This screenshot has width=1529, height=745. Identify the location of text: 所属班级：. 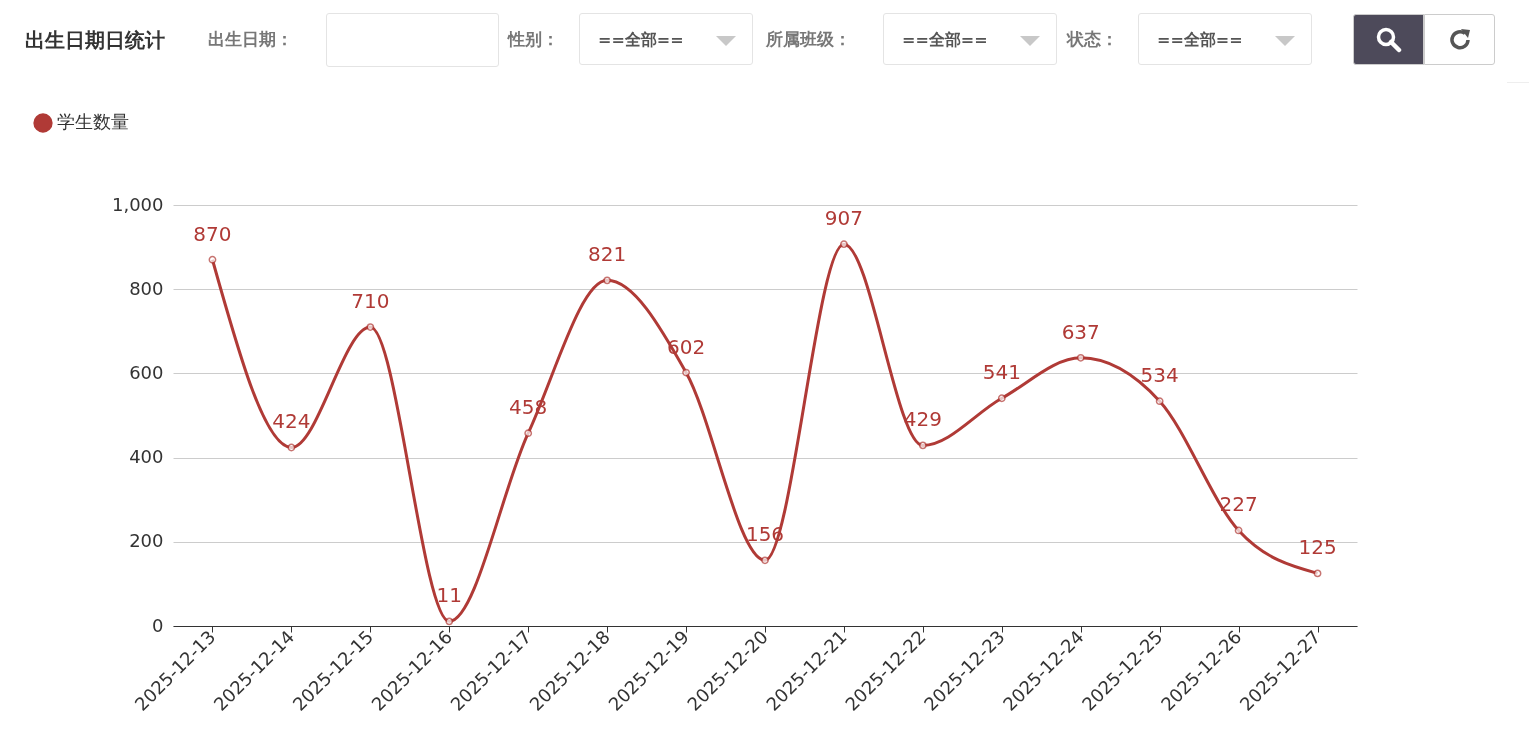
(808, 39).